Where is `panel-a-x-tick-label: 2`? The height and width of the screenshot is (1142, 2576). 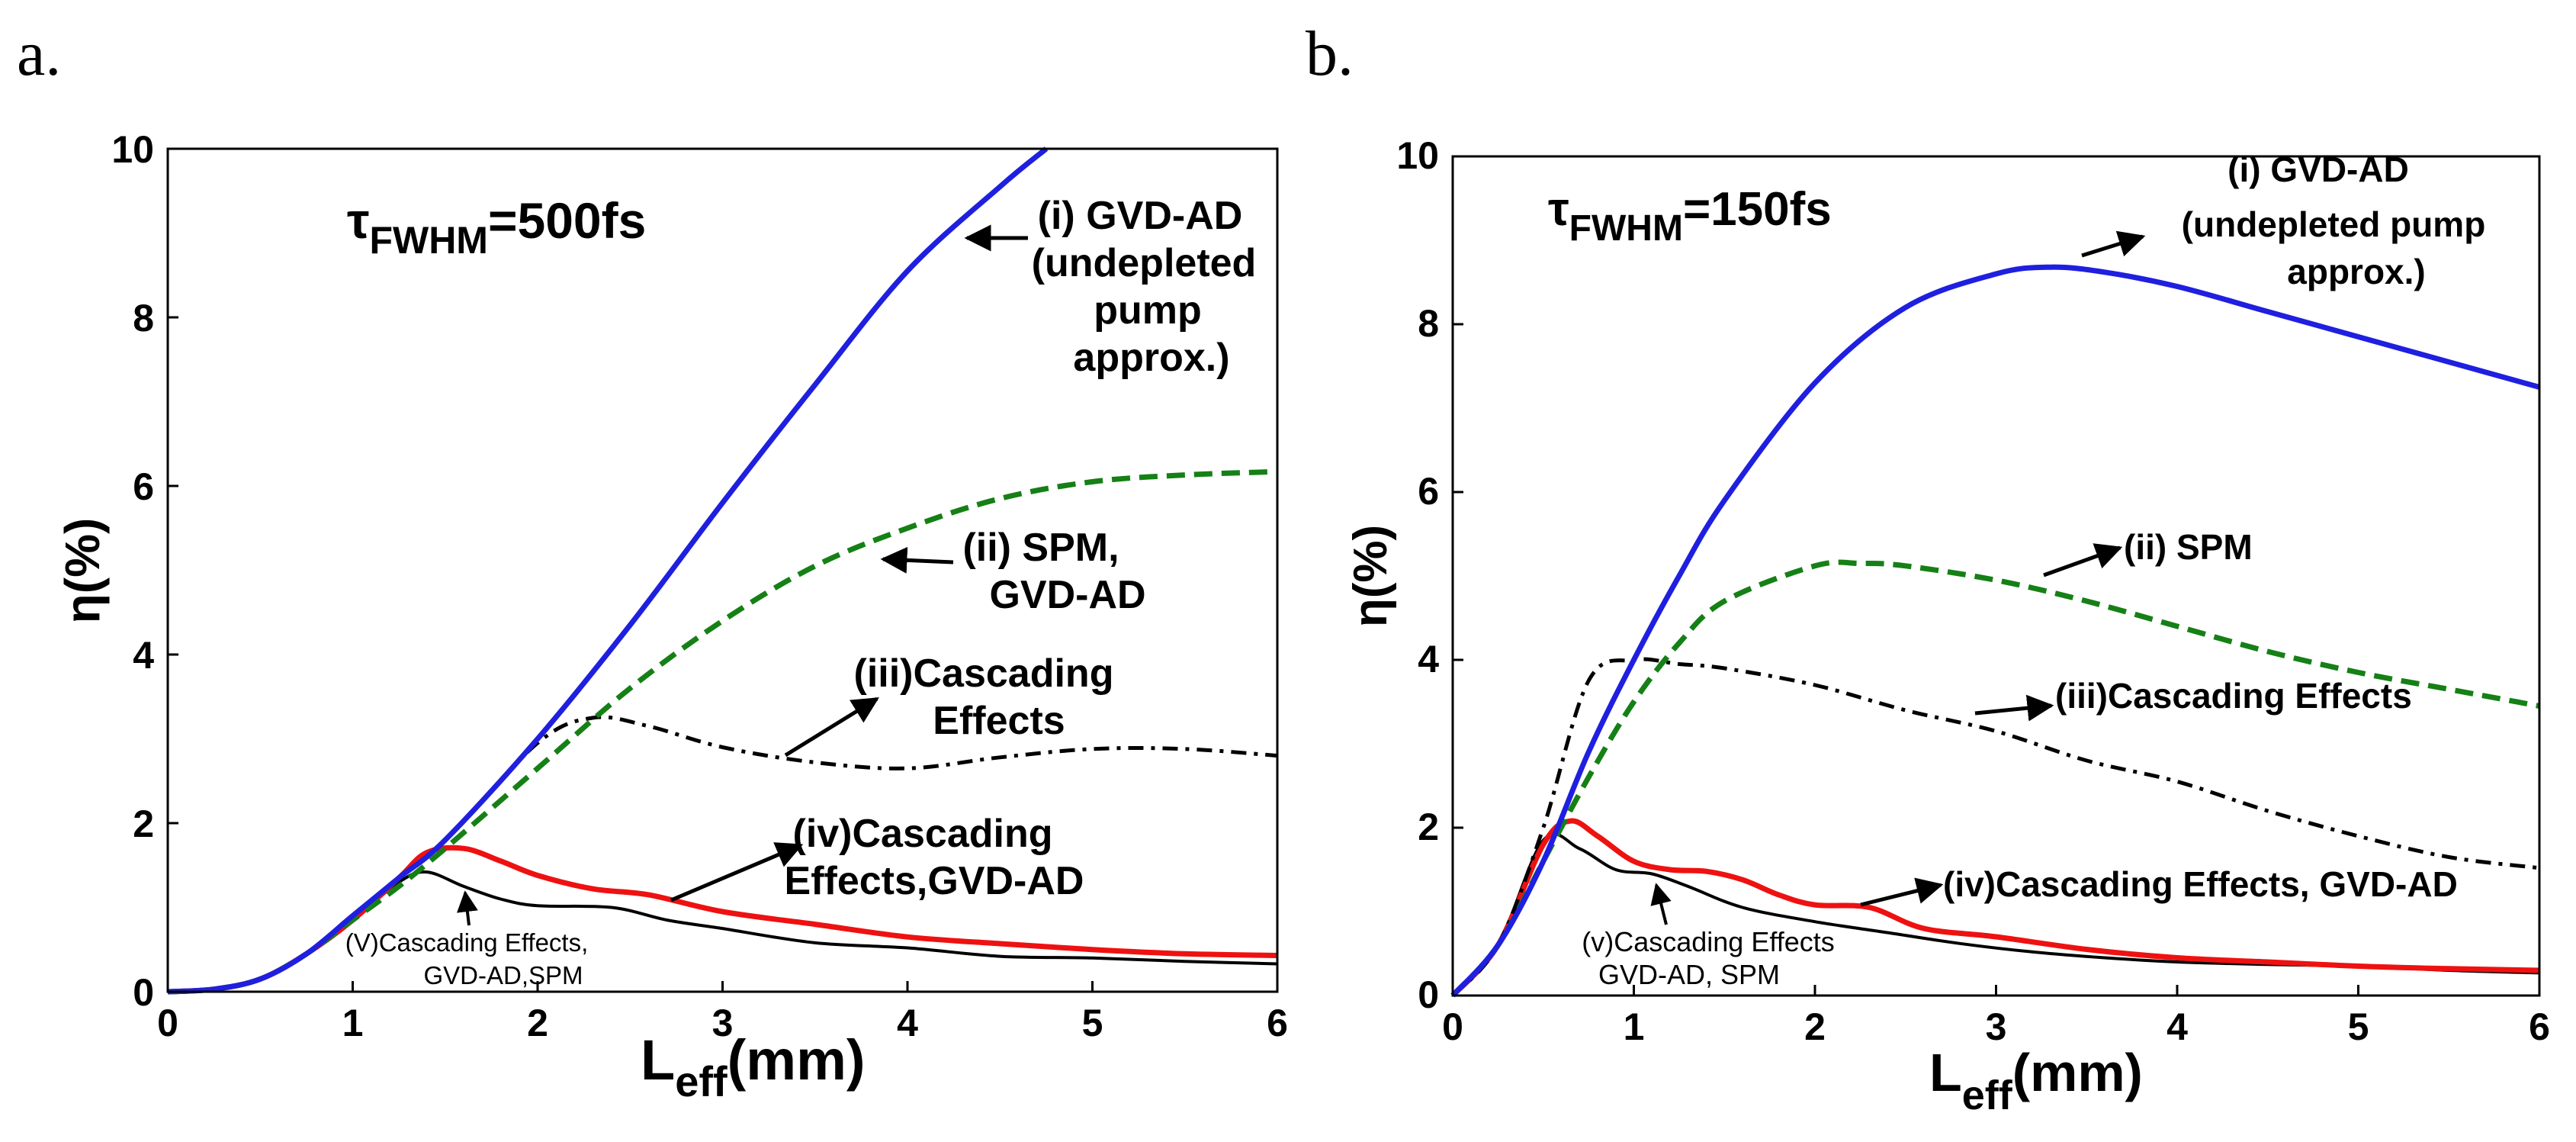
panel-a-x-tick-label: 2 is located at coordinates (537, 1023).